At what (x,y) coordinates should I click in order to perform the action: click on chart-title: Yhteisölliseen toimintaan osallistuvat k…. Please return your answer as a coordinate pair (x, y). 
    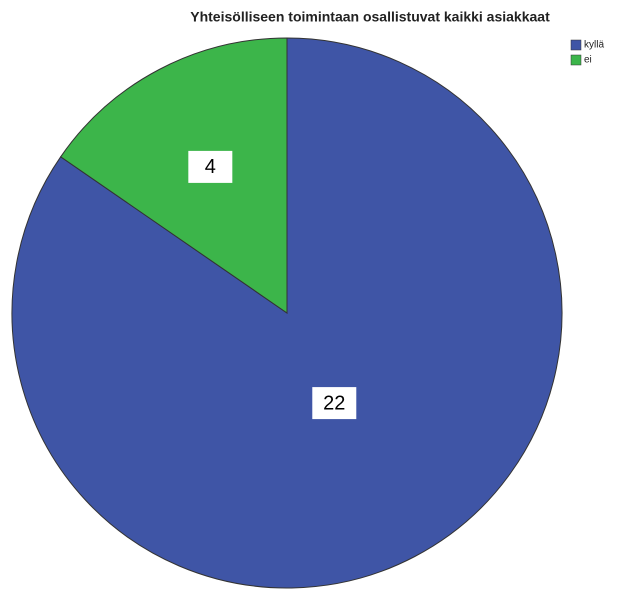
    Looking at the image, I should click on (370, 17).